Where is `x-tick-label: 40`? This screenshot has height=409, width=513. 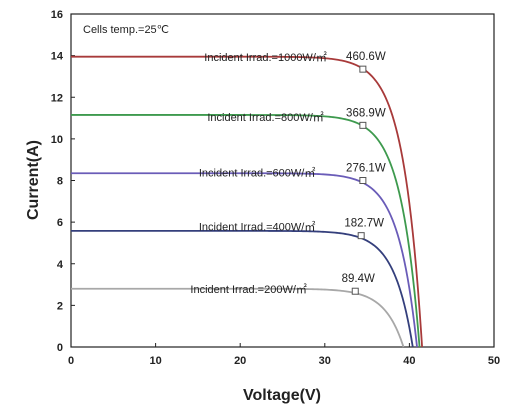
x-tick-label: 40 is located at coordinates (409, 361).